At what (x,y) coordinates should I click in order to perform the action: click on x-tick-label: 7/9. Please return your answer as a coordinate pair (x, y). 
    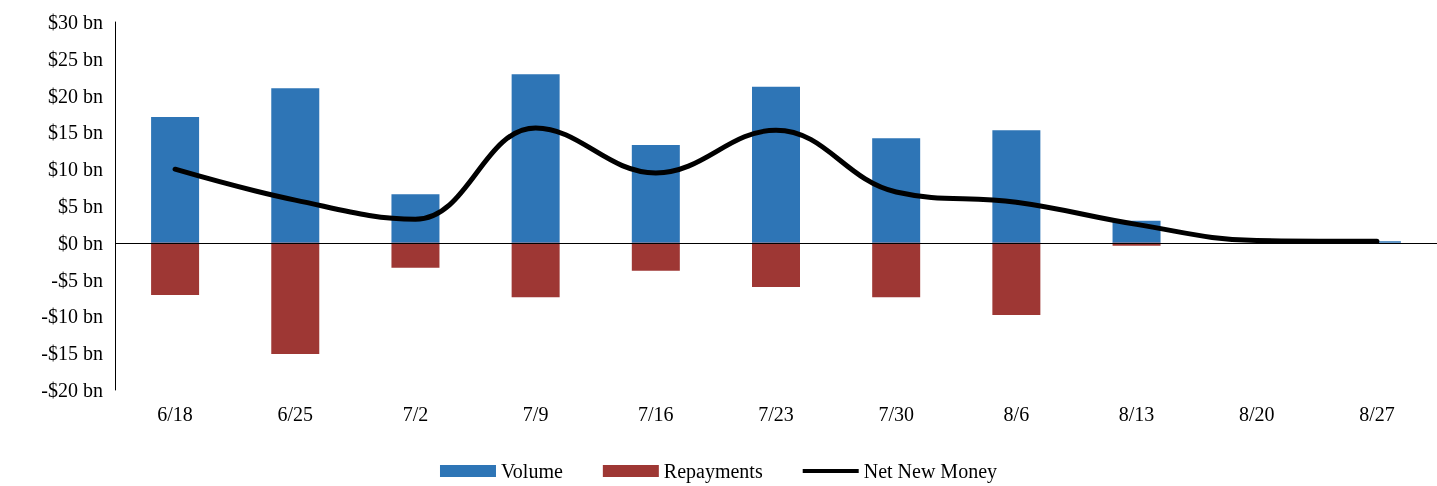
    Looking at the image, I should click on (535, 414).